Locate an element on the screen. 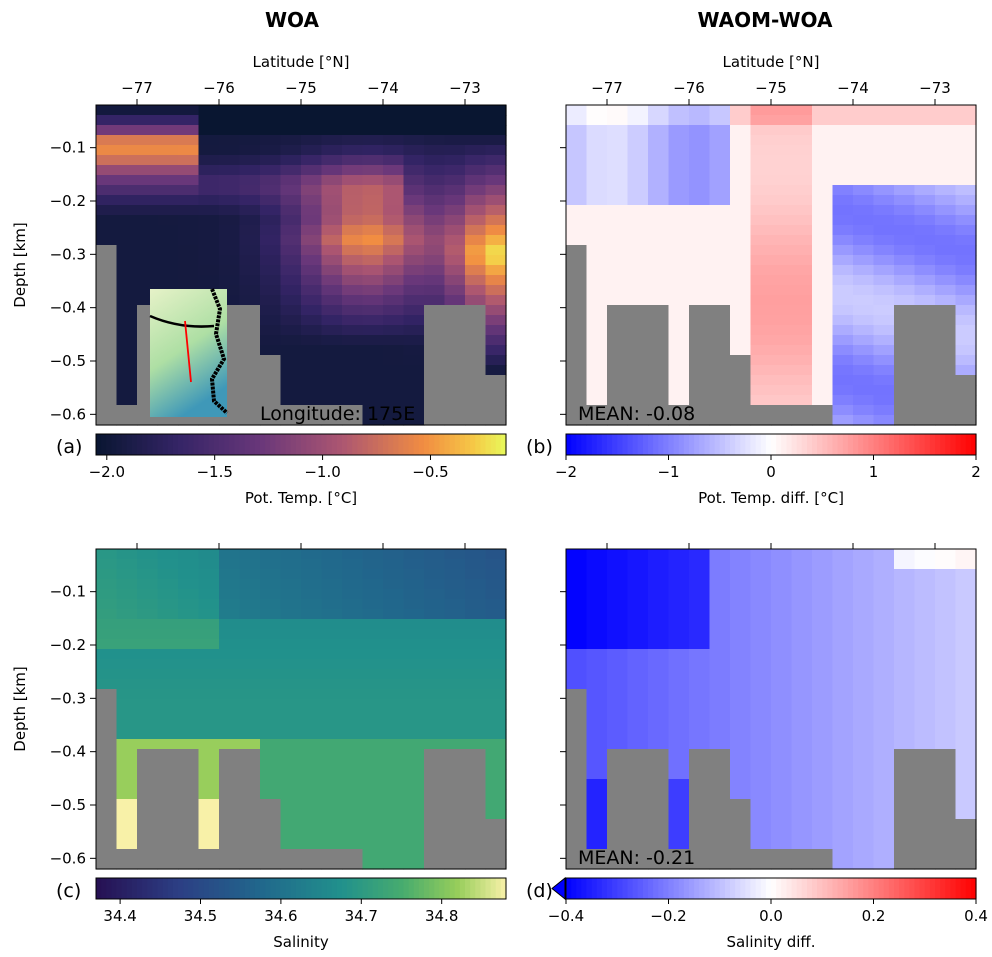  panel-label: (b) is located at coordinates (539, 447).